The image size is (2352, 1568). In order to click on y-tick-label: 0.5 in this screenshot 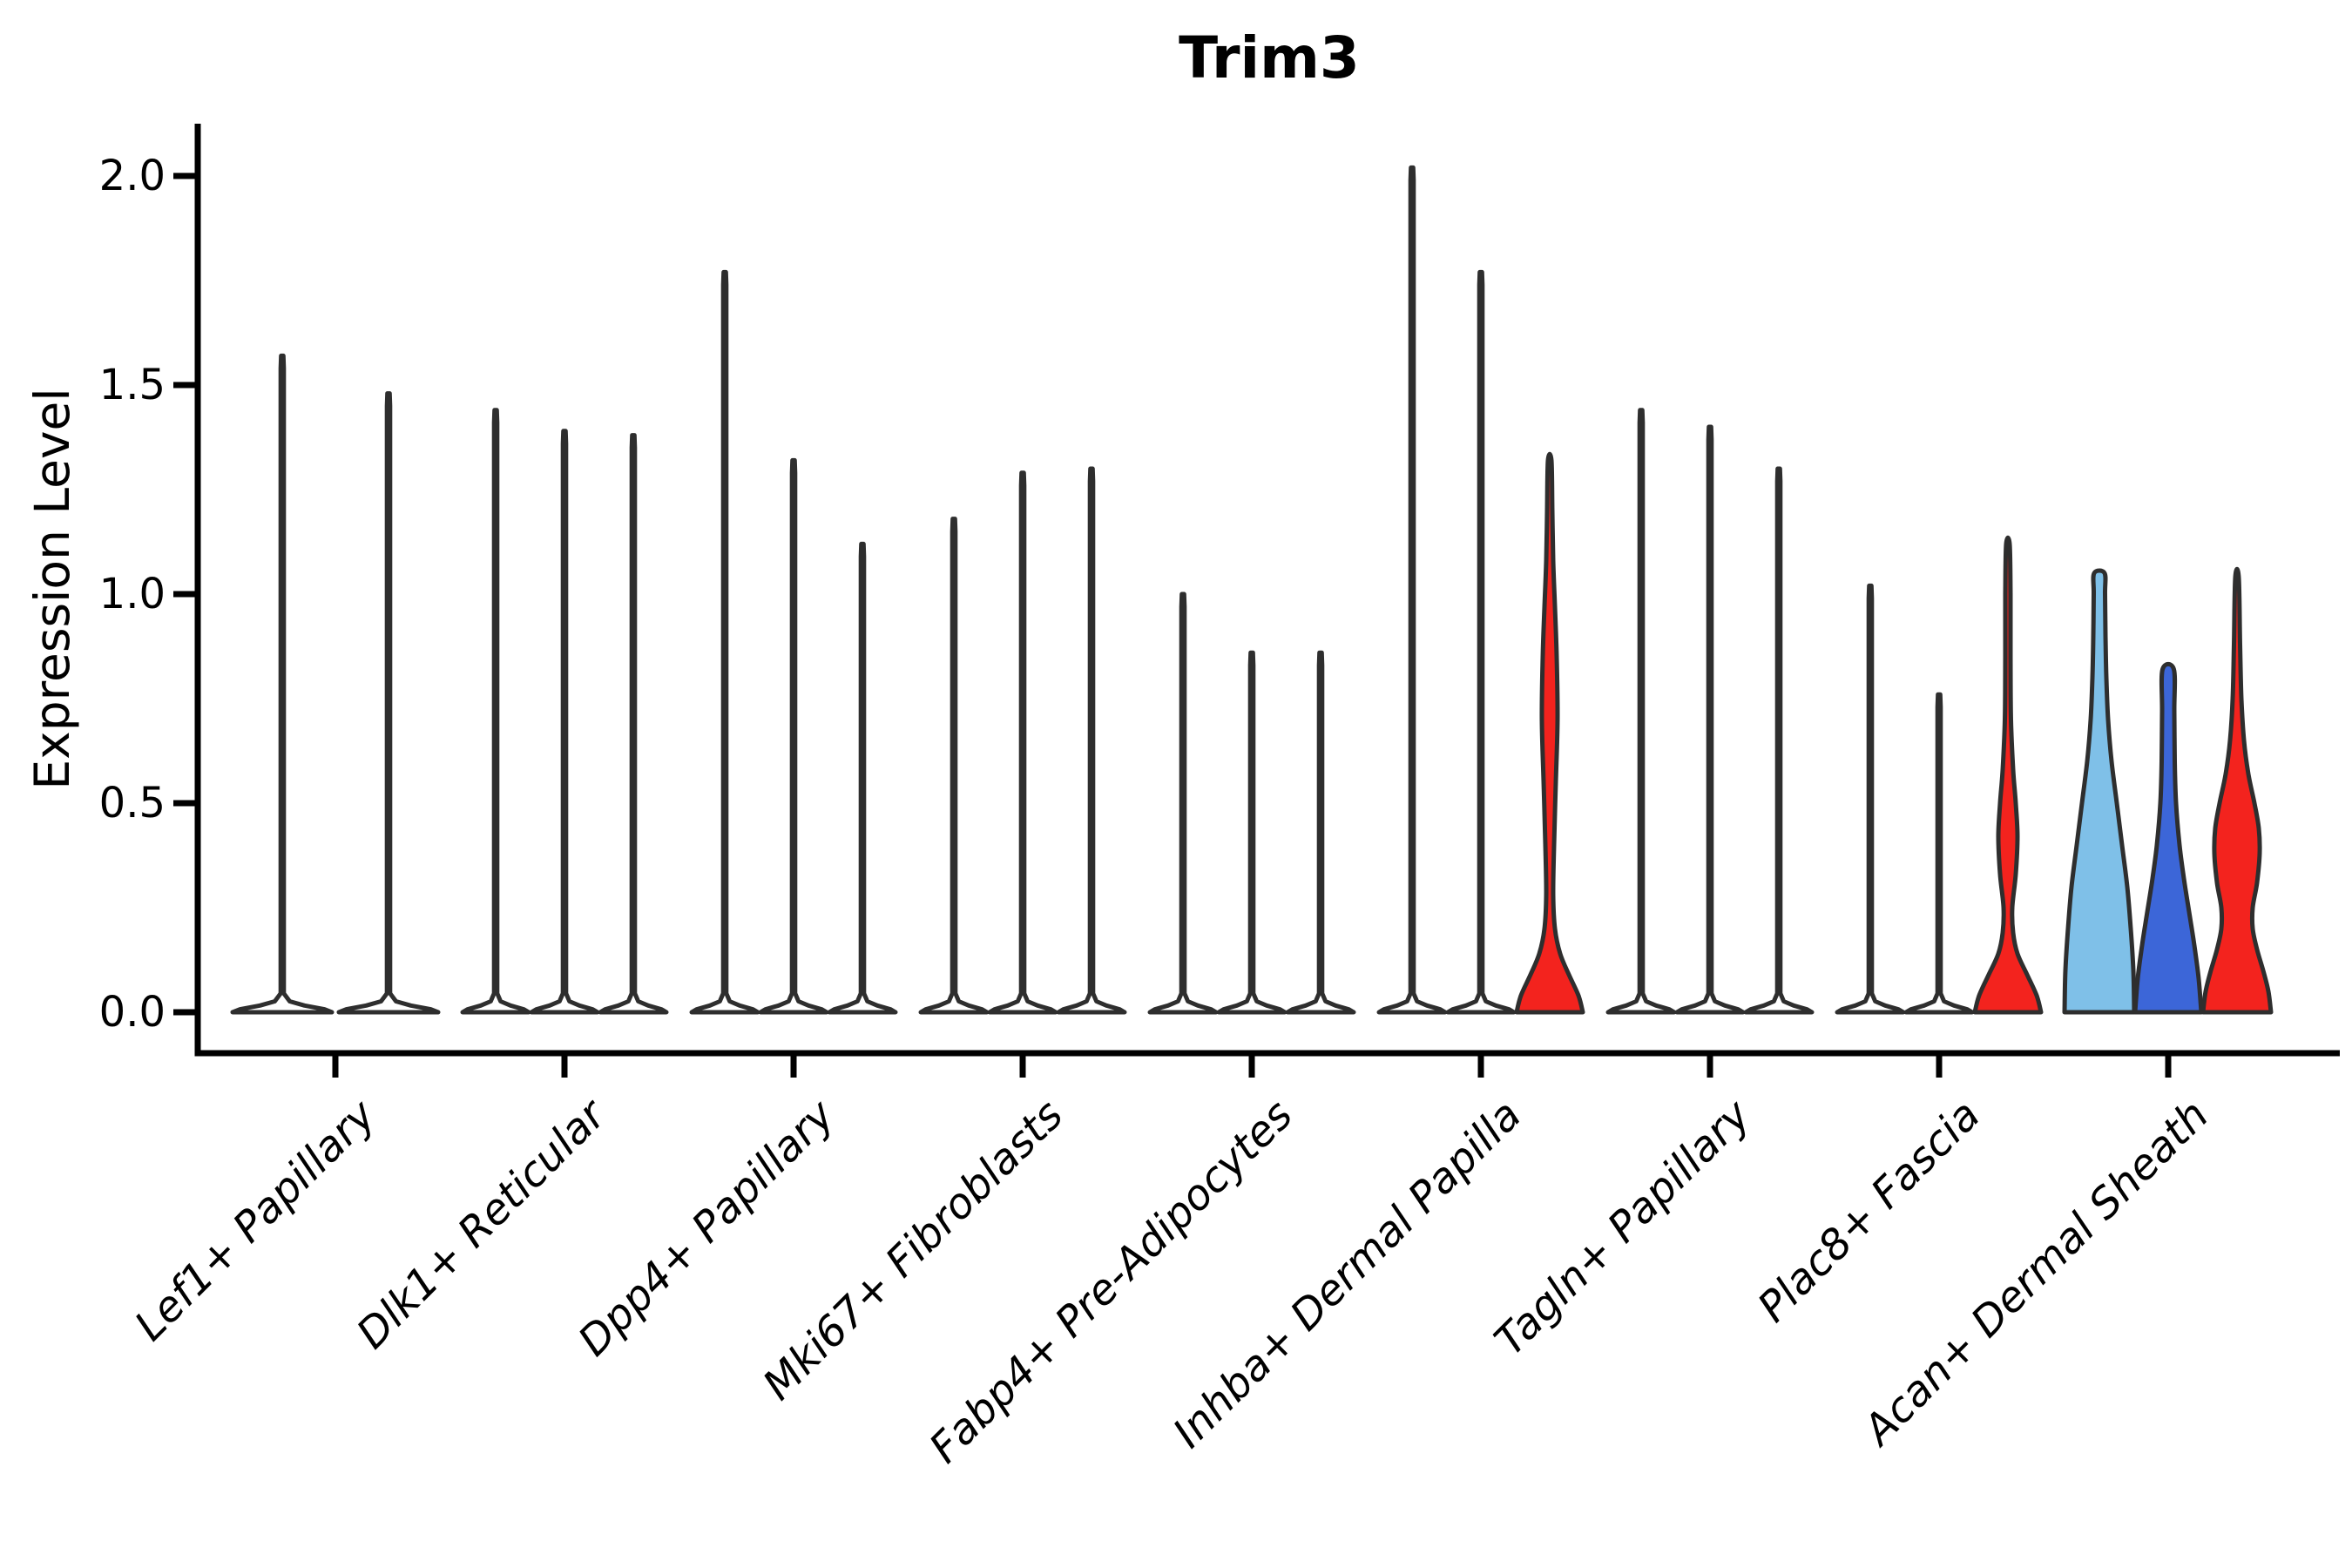, I will do `click(132, 803)`.